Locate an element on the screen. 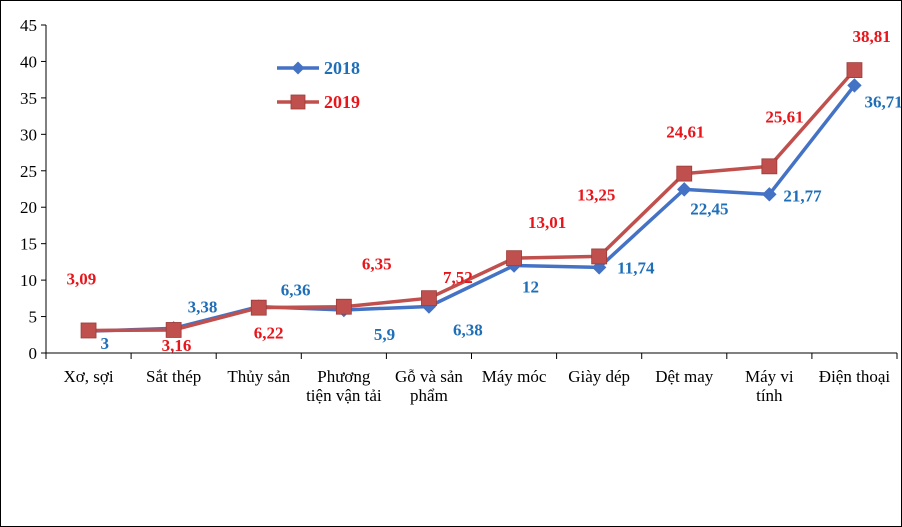 Image resolution: width=902 pixels, height=527 pixels. legend-marker-2019 is located at coordinates (298, 102).